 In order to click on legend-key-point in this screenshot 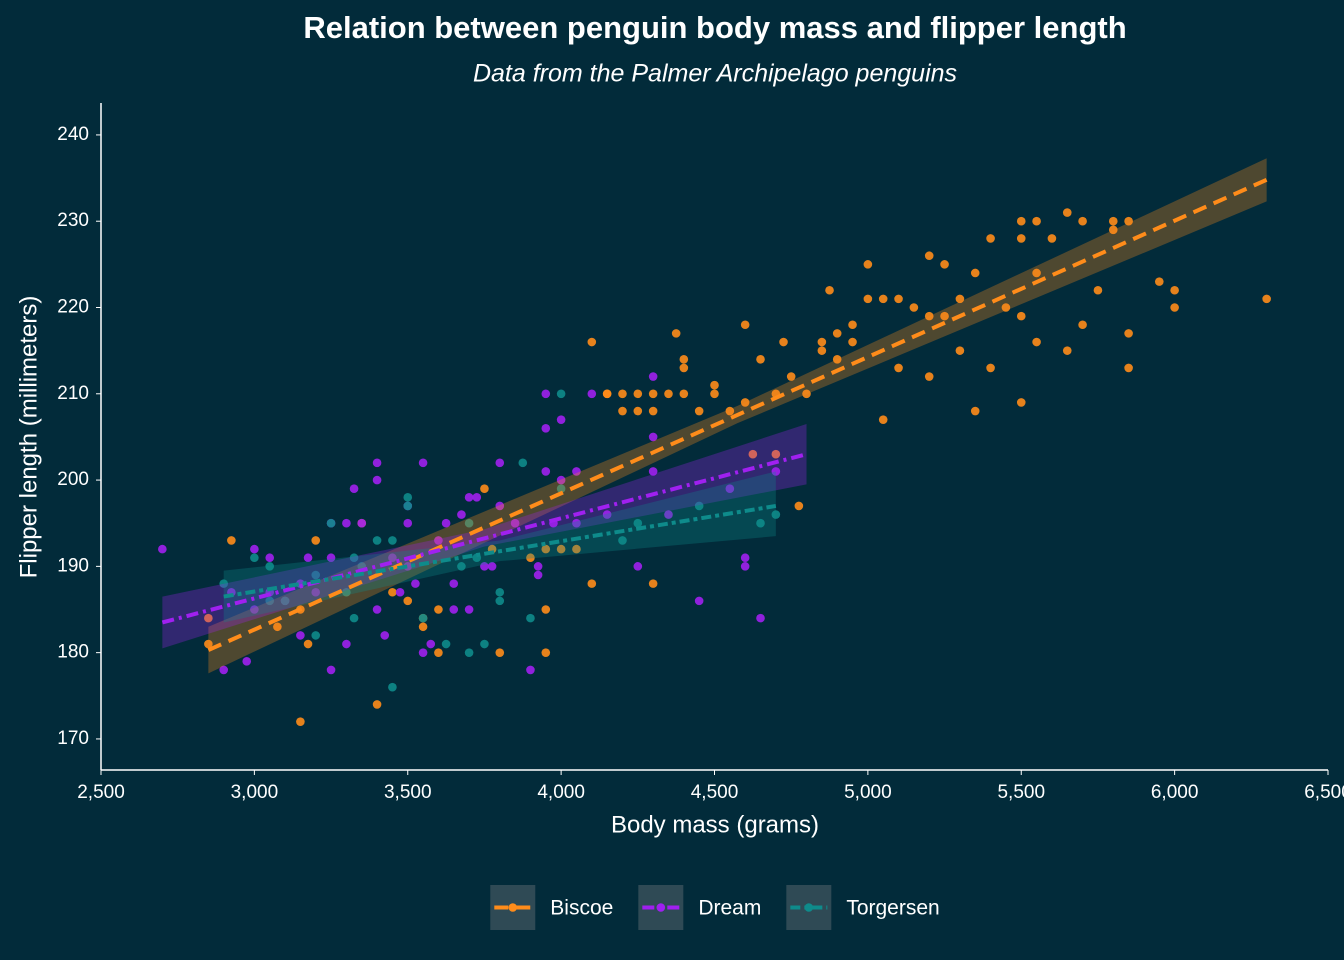, I will do `click(809, 907)`.